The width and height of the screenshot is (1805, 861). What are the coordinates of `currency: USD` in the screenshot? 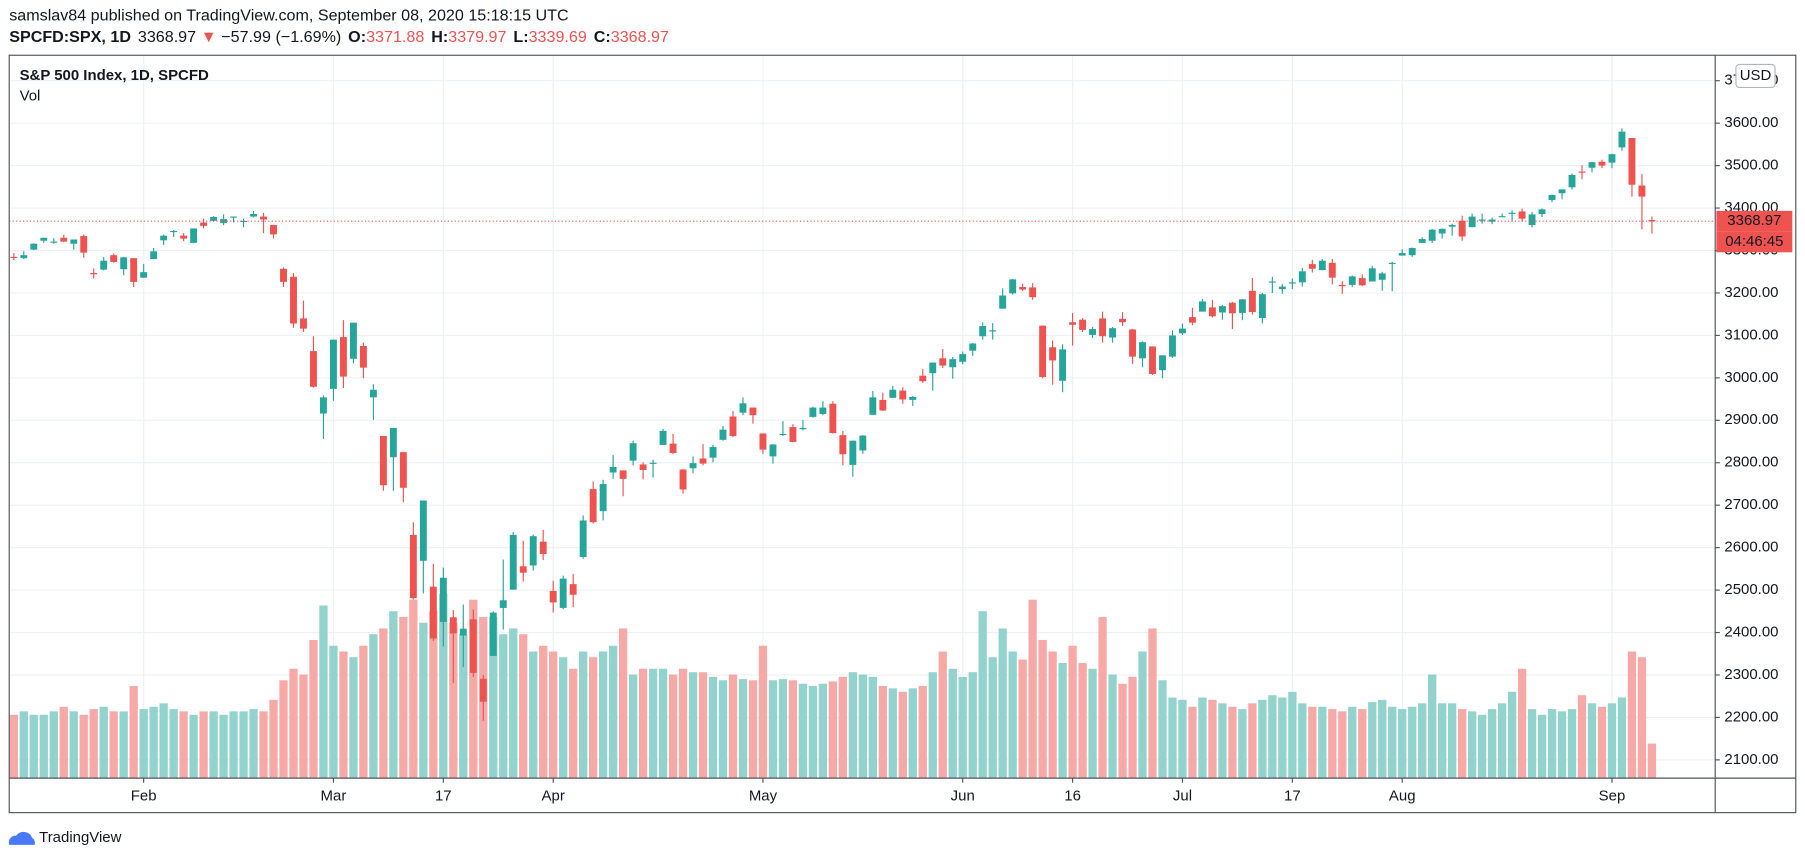 It's located at (1756, 75).